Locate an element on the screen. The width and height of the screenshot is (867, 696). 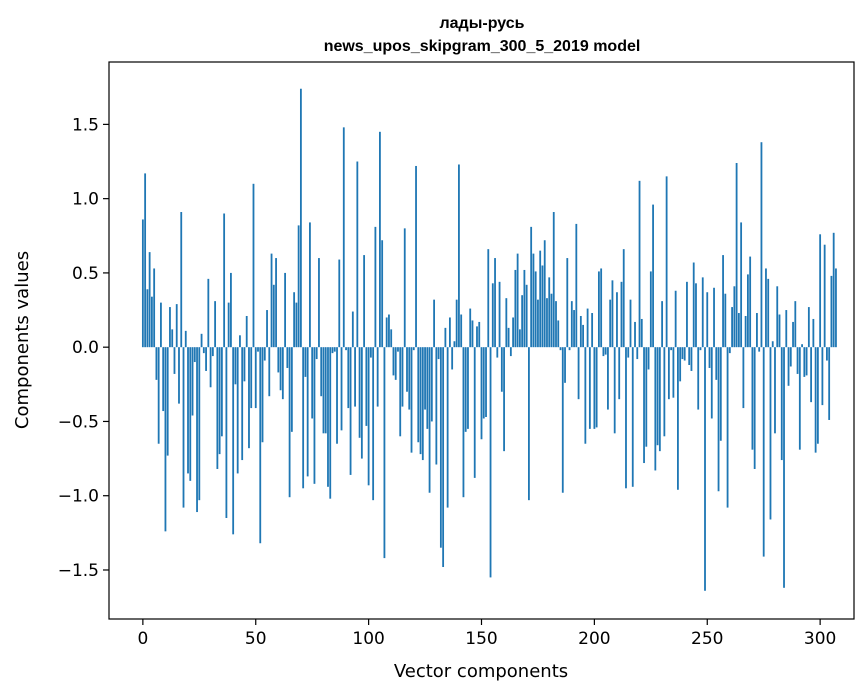
x-tick-label: 250 is located at coordinates (707, 639).